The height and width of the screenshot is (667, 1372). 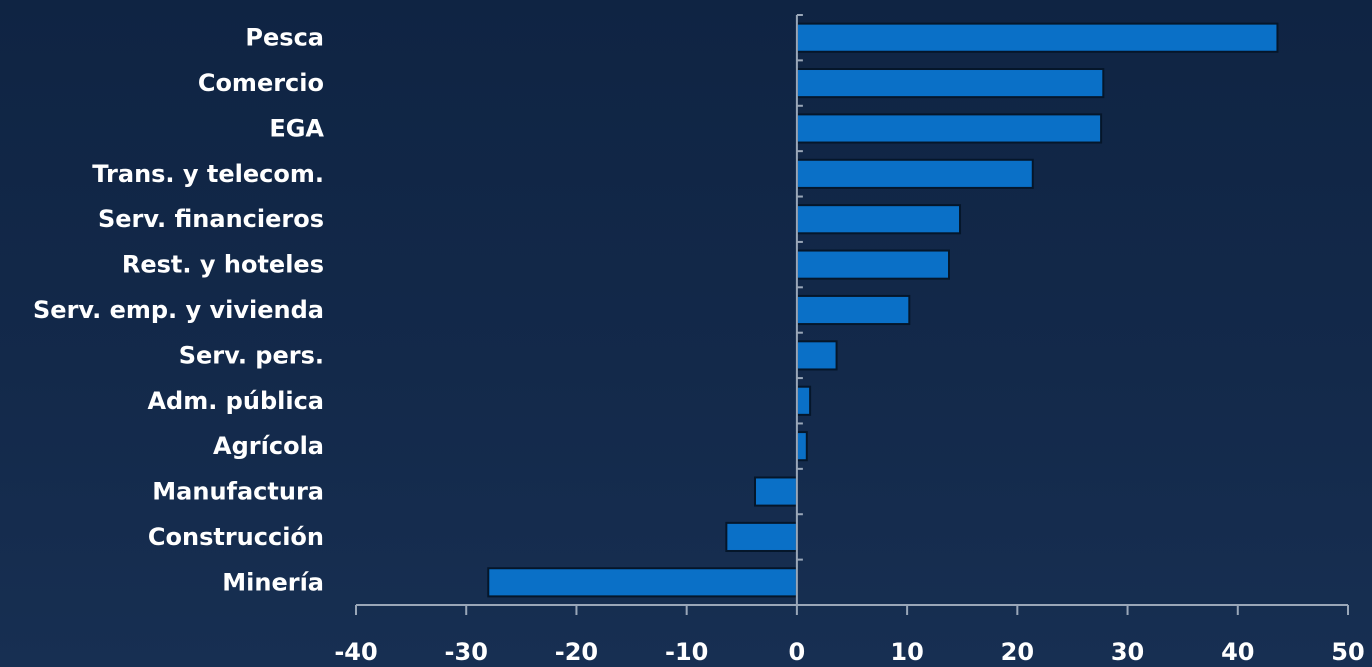 What do you see at coordinates (686, 652) in the screenshot?
I see `x-tick-label: -10` at bounding box center [686, 652].